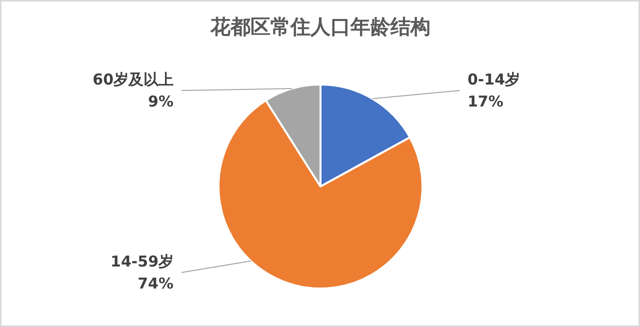 This screenshot has height=327, width=640. What do you see at coordinates (486, 101) in the screenshot?
I see `data-label: 17%` at bounding box center [486, 101].